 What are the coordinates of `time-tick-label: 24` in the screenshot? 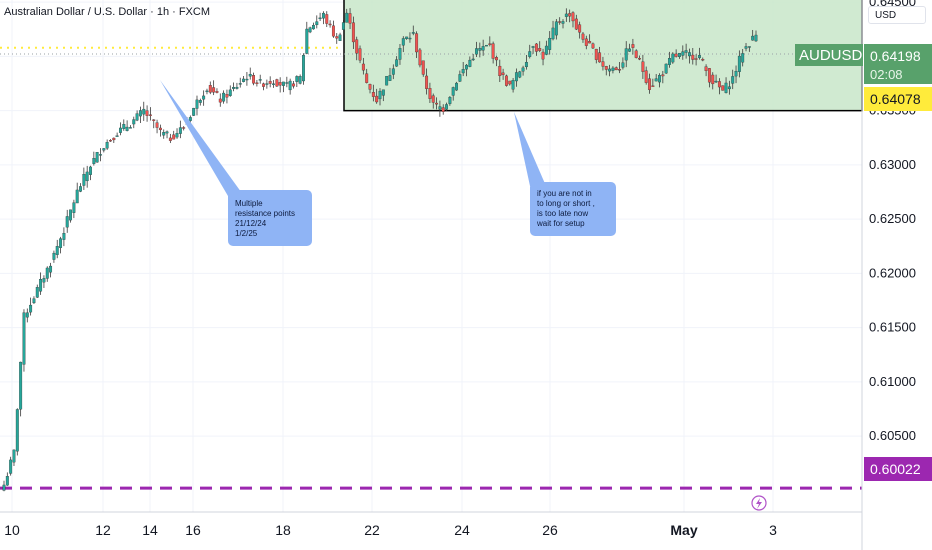 It's located at (462, 530).